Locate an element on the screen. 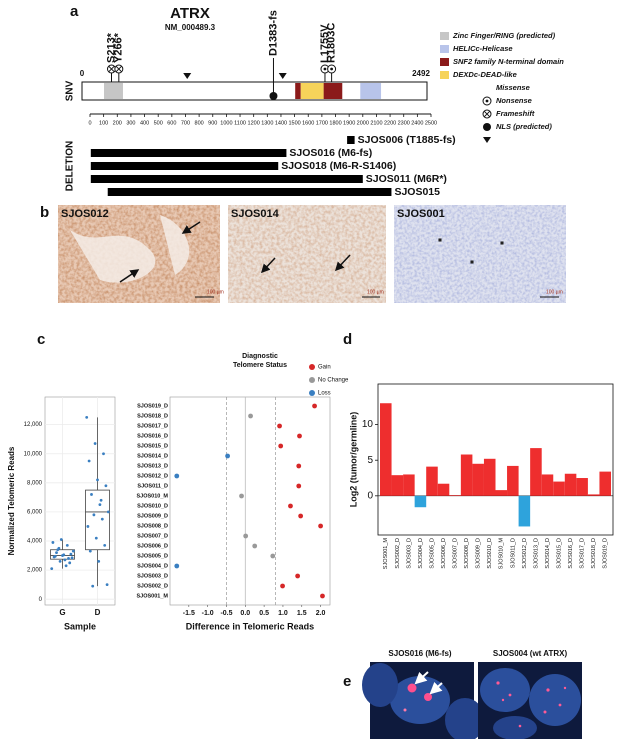 The width and height of the screenshot is (618, 744). image-label: SJOS014 is located at coordinates (255, 214).